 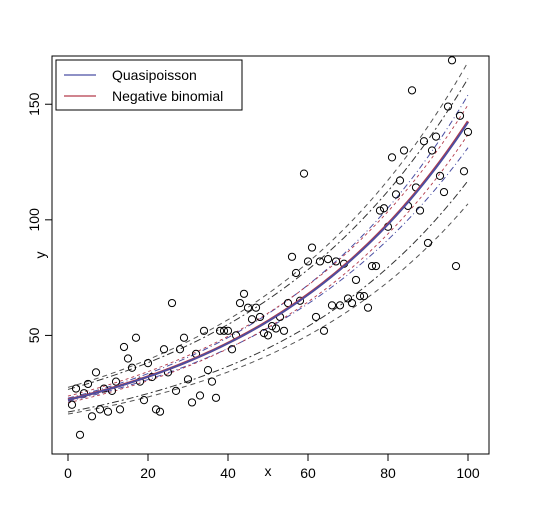 I want to click on legend: Quasipoisson Negative binomial, so click(x=149, y=85).